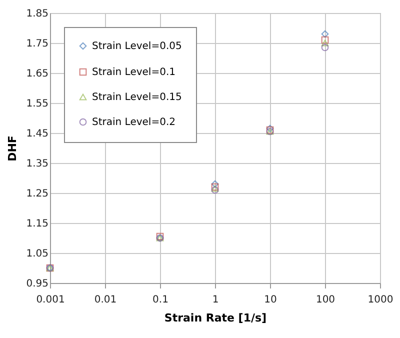 The image size is (400, 338). I want to click on x-tick-label: 1, so click(215, 300).